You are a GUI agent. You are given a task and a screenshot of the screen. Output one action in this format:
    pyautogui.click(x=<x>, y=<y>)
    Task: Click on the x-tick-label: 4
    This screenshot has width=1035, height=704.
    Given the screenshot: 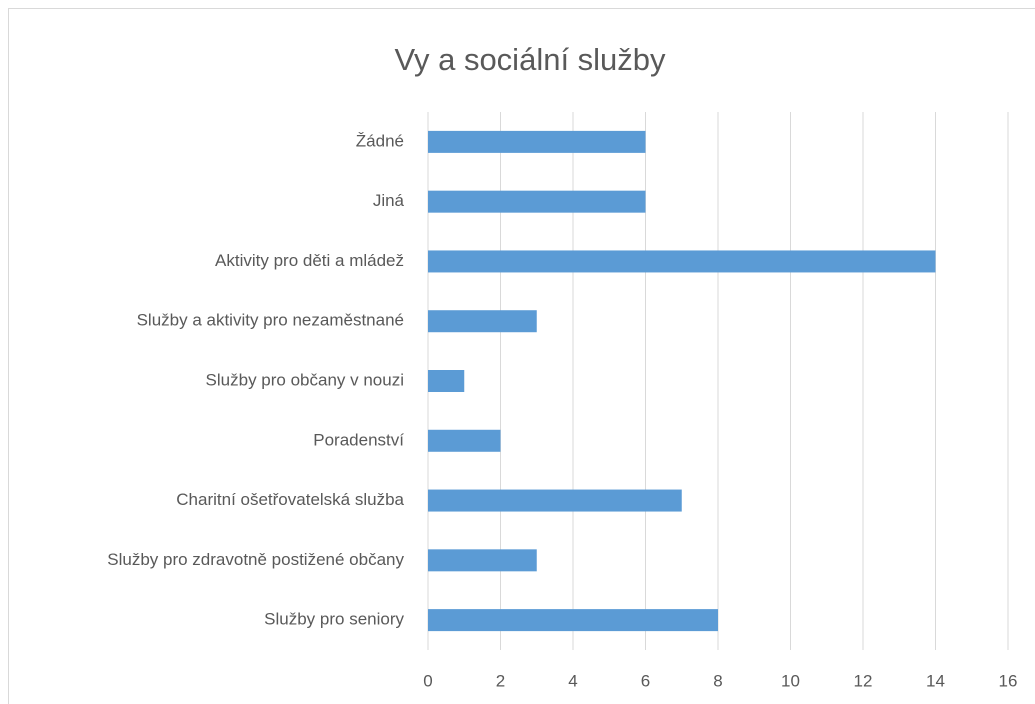 What is the action you would take?
    pyautogui.click(x=572, y=680)
    